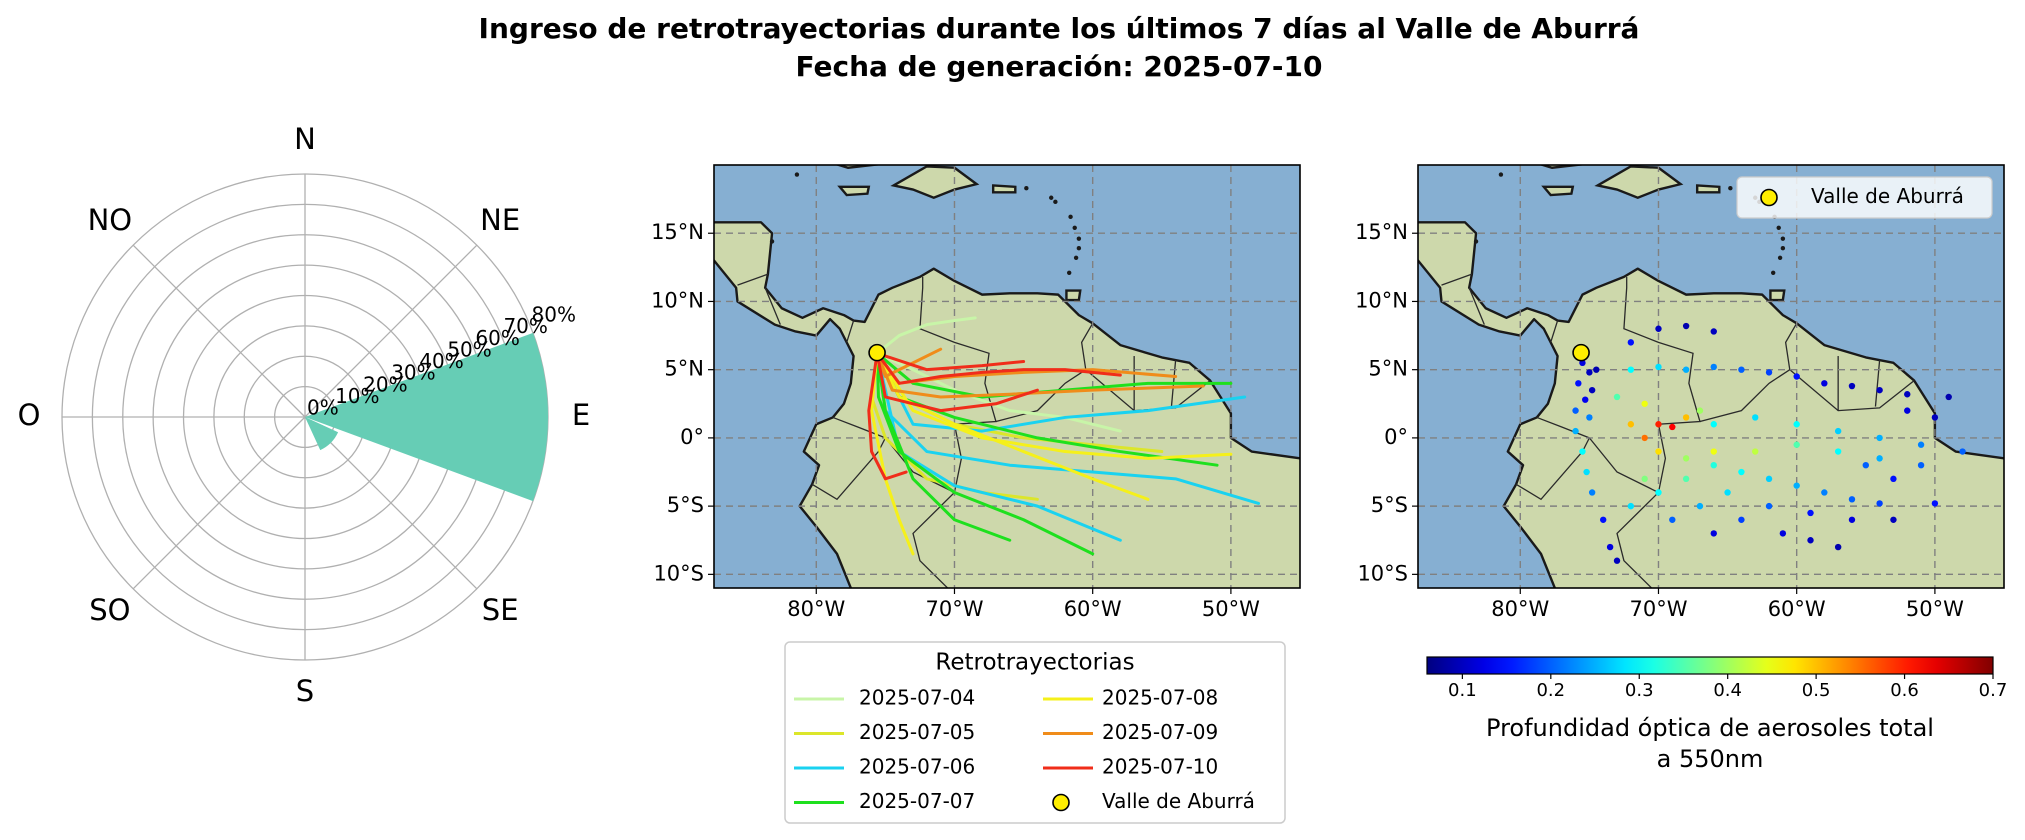 Image resolution: width=2025 pixels, height=840 pixels. What do you see at coordinates (109, 610) in the screenshot?
I see `direction-label: SO` at bounding box center [109, 610].